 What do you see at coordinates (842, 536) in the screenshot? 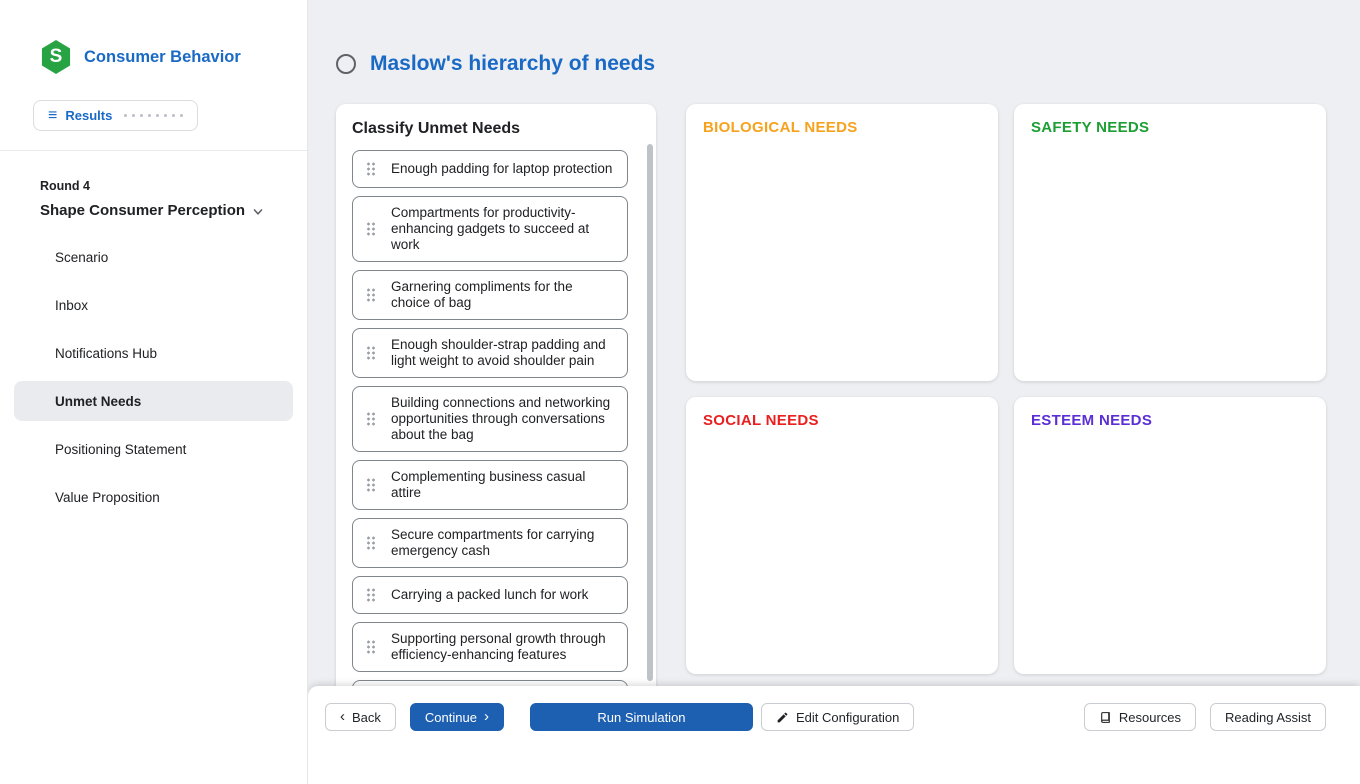
I see `dropzone-social-needs: SOCIAL NEEDS` at bounding box center [842, 536].